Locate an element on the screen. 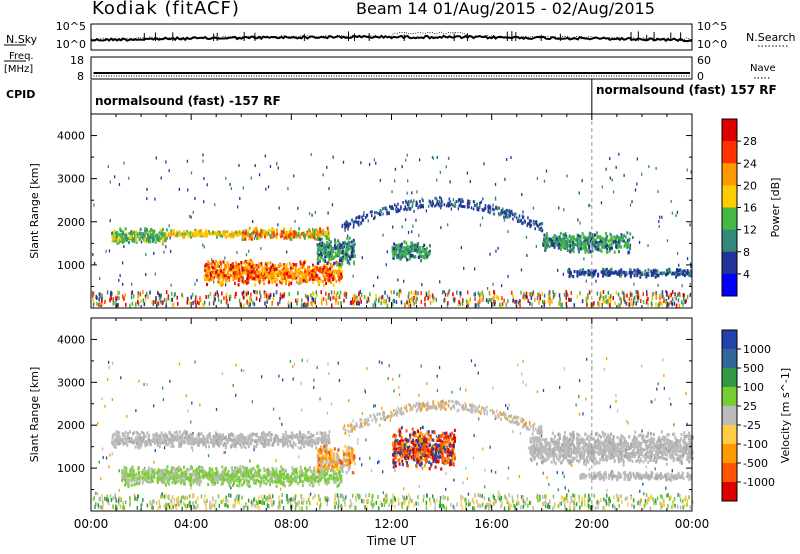 Image resolution: width=800 pixels, height=554 pixels. y-tick-label: 2000 is located at coordinates (71, 222).